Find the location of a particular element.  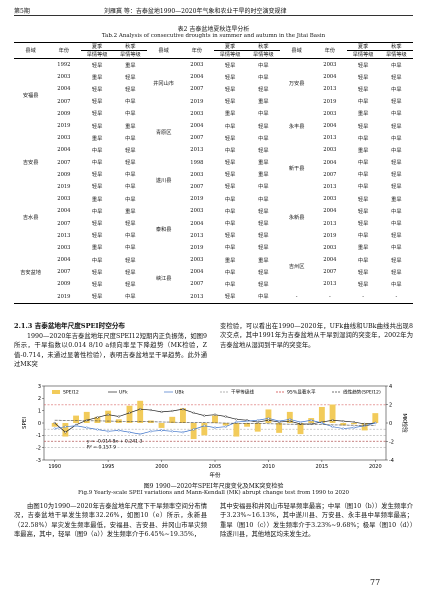

y-tick-label: -3 is located at coordinates (38, 461).